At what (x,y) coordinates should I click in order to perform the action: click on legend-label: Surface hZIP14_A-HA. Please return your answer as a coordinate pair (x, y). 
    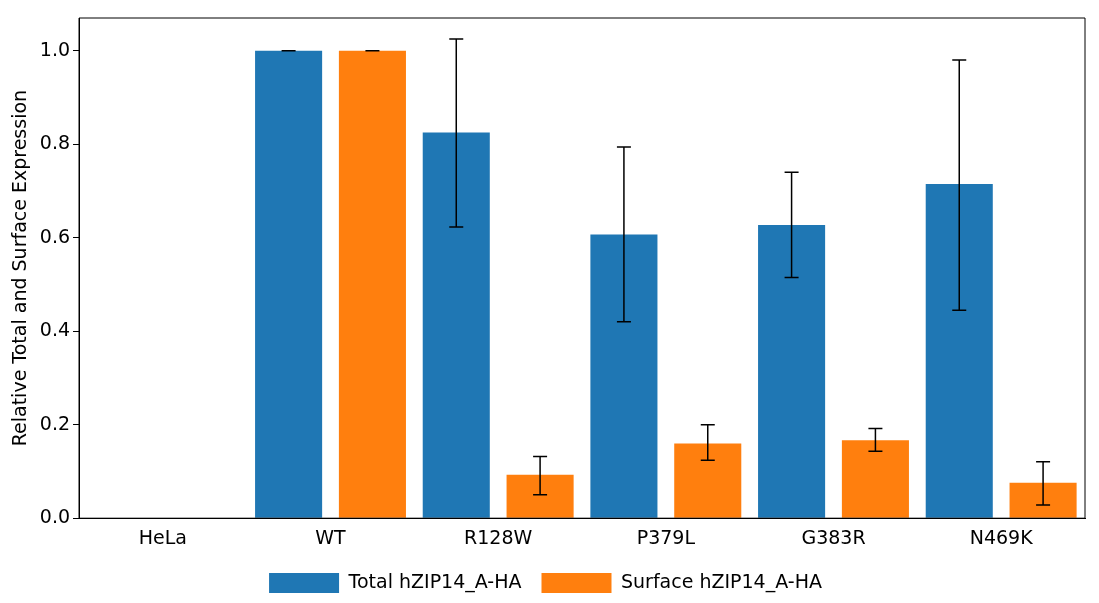
    Looking at the image, I should click on (721, 581).